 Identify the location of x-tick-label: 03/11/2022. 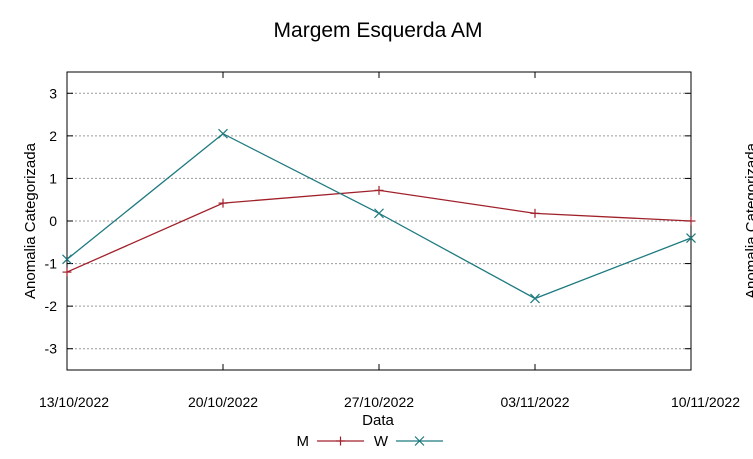
(534, 402).